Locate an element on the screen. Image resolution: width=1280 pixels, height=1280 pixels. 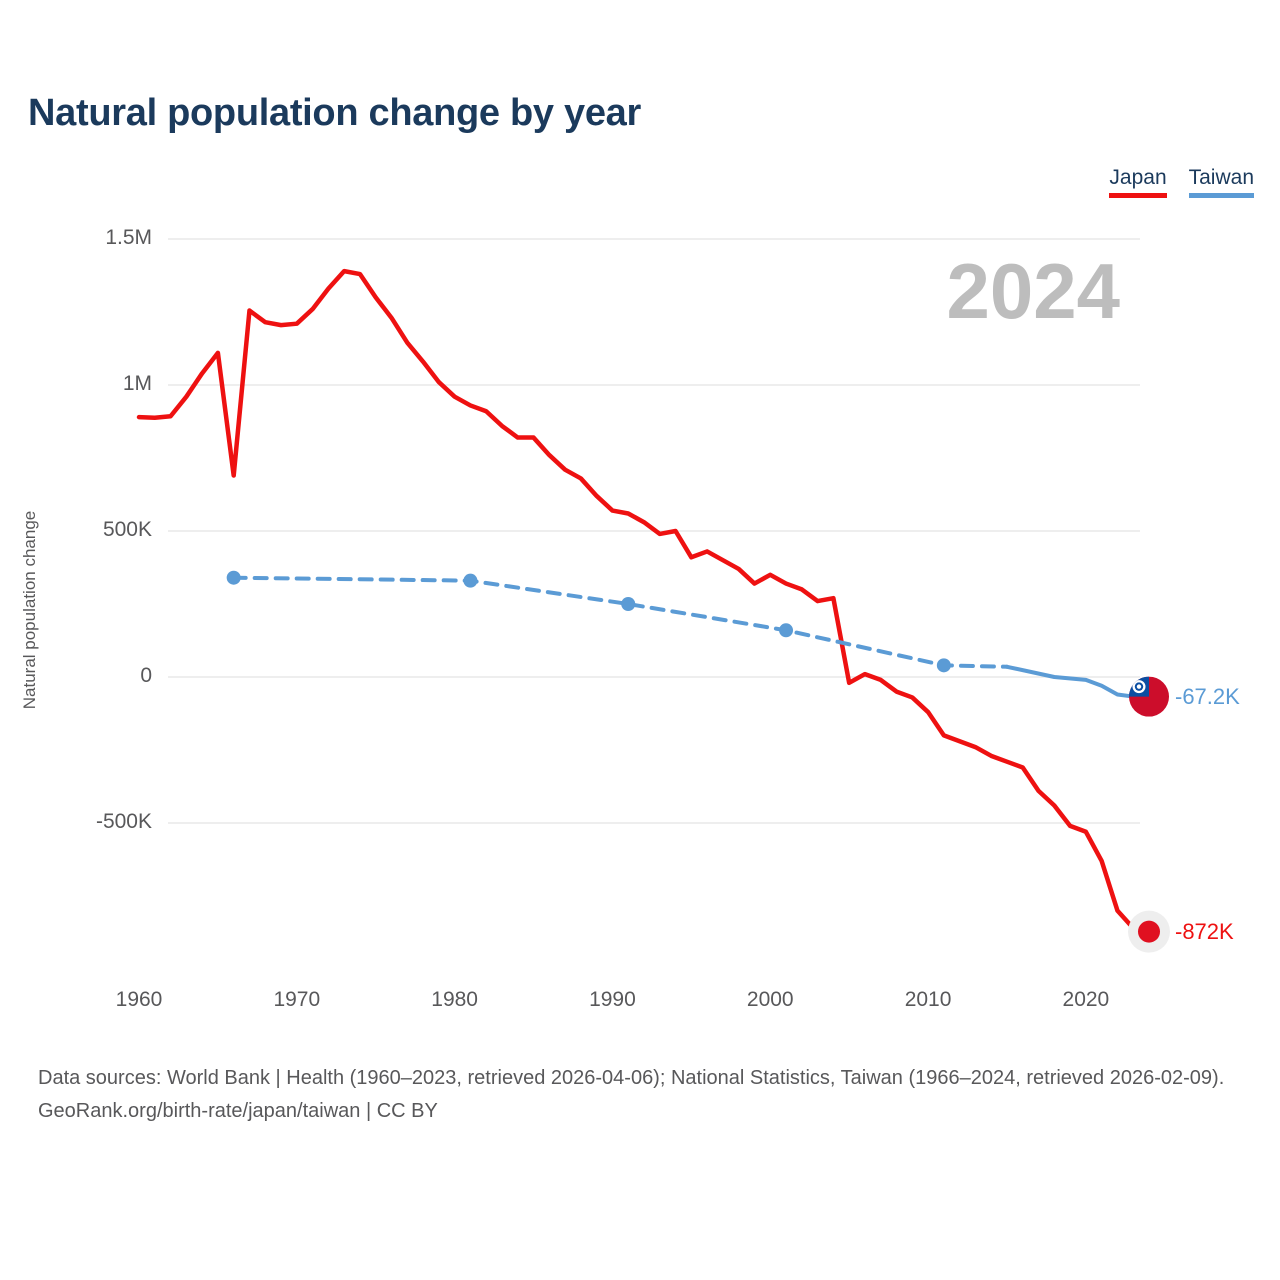
x-tick-label: 1960 is located at coordinates (139, 999).